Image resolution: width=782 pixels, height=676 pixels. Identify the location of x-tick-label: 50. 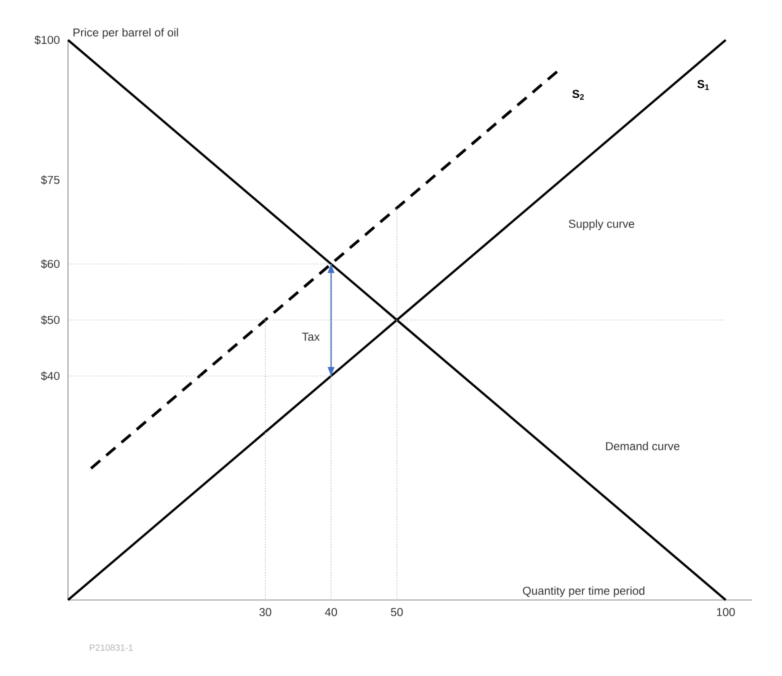
(396, 612).